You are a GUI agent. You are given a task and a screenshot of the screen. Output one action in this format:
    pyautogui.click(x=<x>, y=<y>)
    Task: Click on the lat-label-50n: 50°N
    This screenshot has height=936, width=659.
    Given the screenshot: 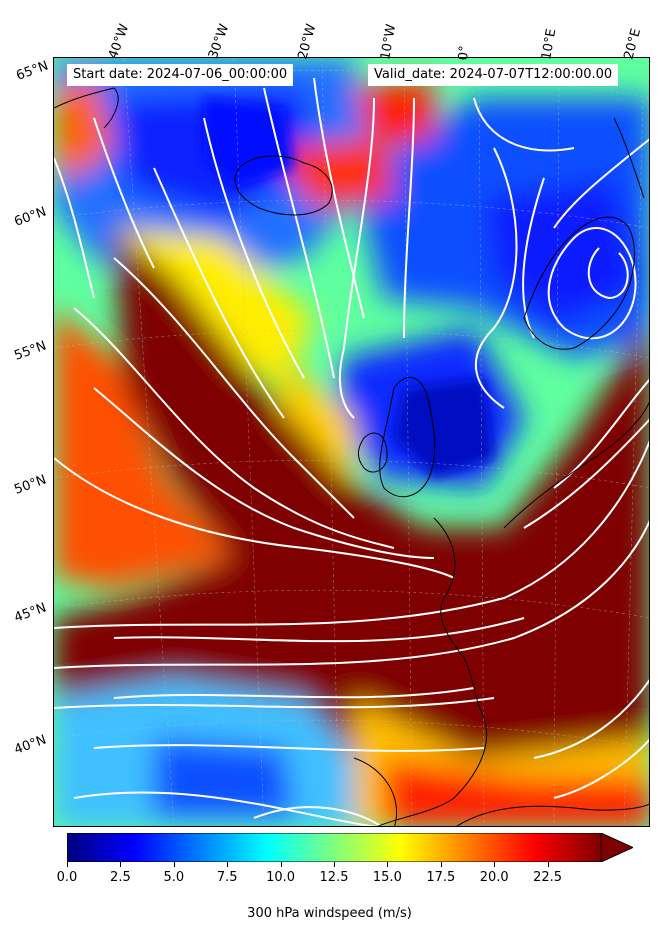 What is the action you would take?
    pyautogui.click(x=30, y=485)
    